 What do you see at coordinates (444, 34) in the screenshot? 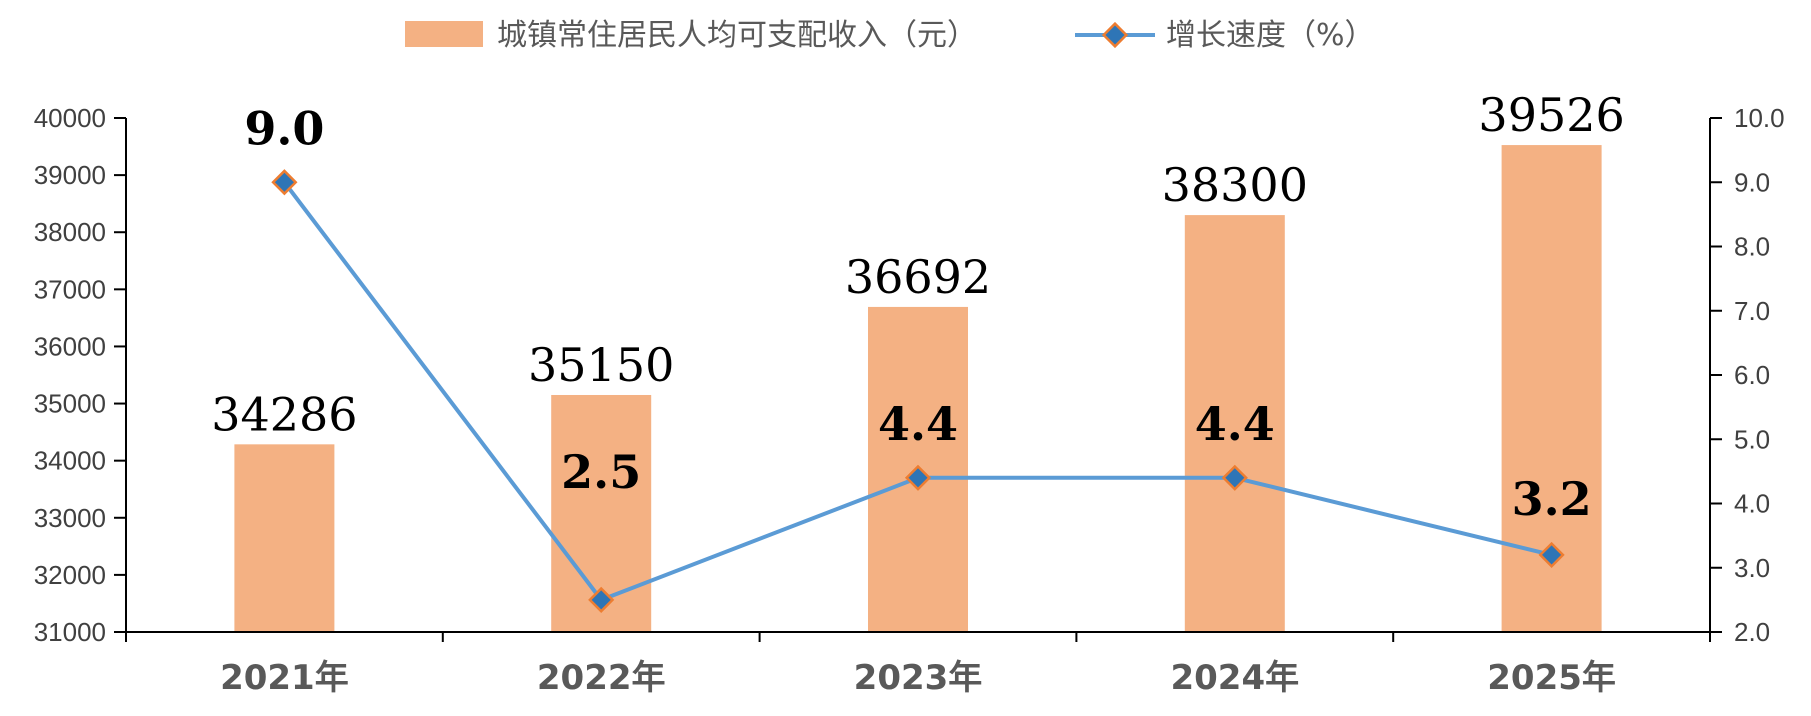
I see `legend-bar-swatch` at bounding box center [444, 34].